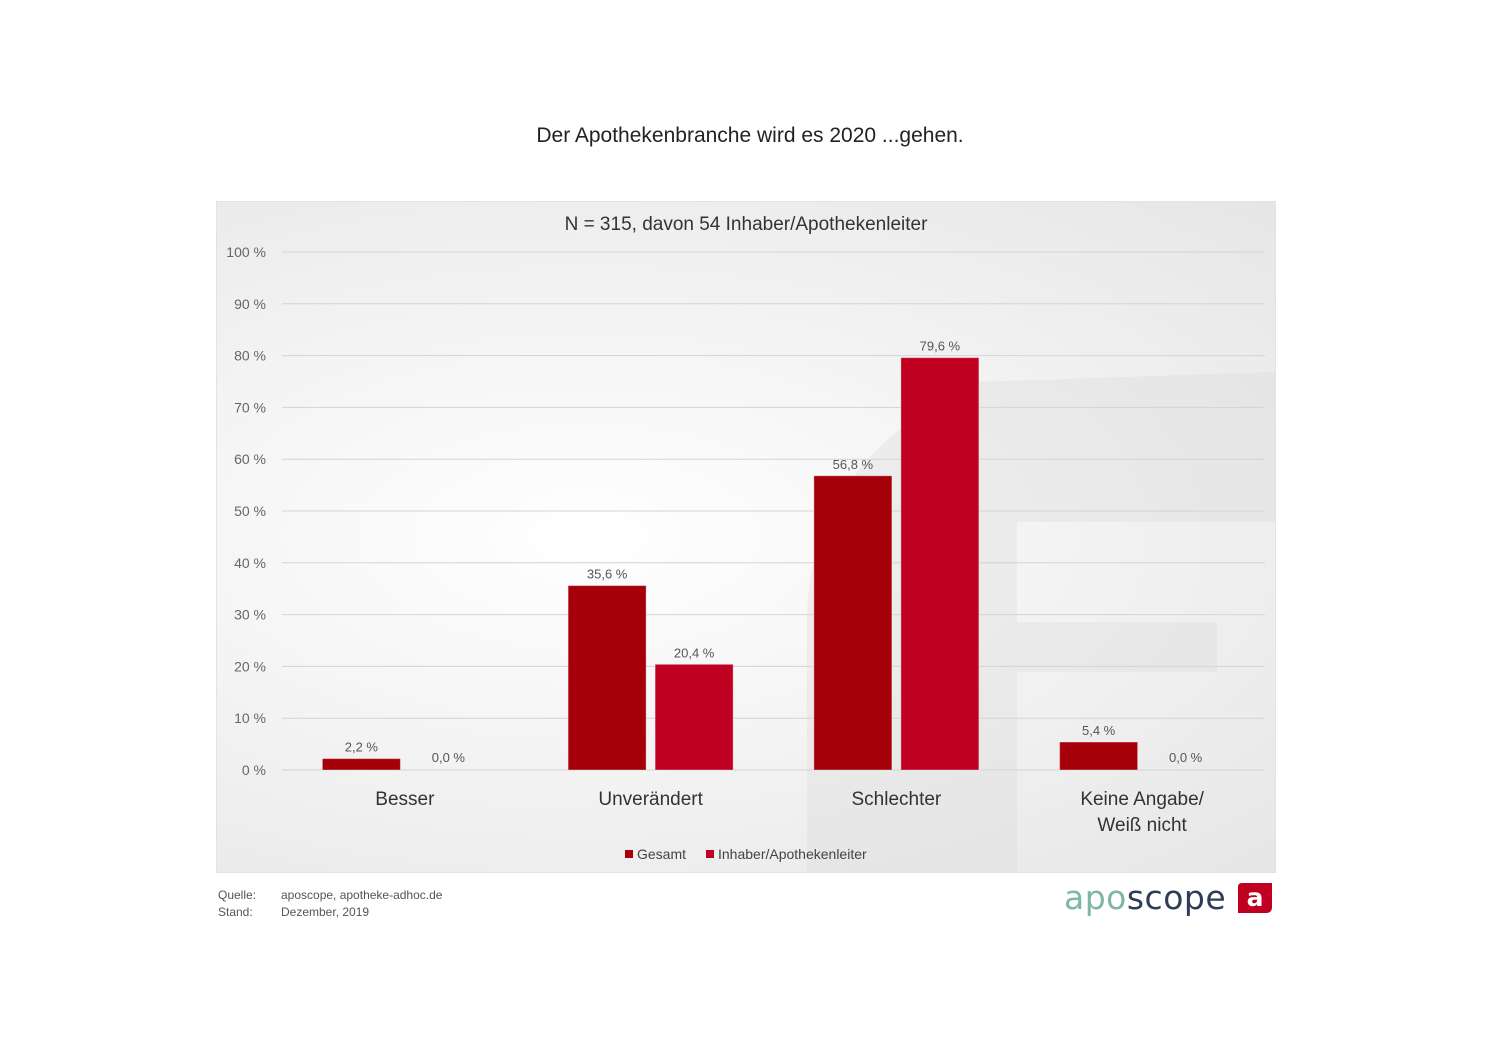  Describe the element at coordinates (853, 464) in the screenshot. I see `data-label: 56,8 %` at that location.